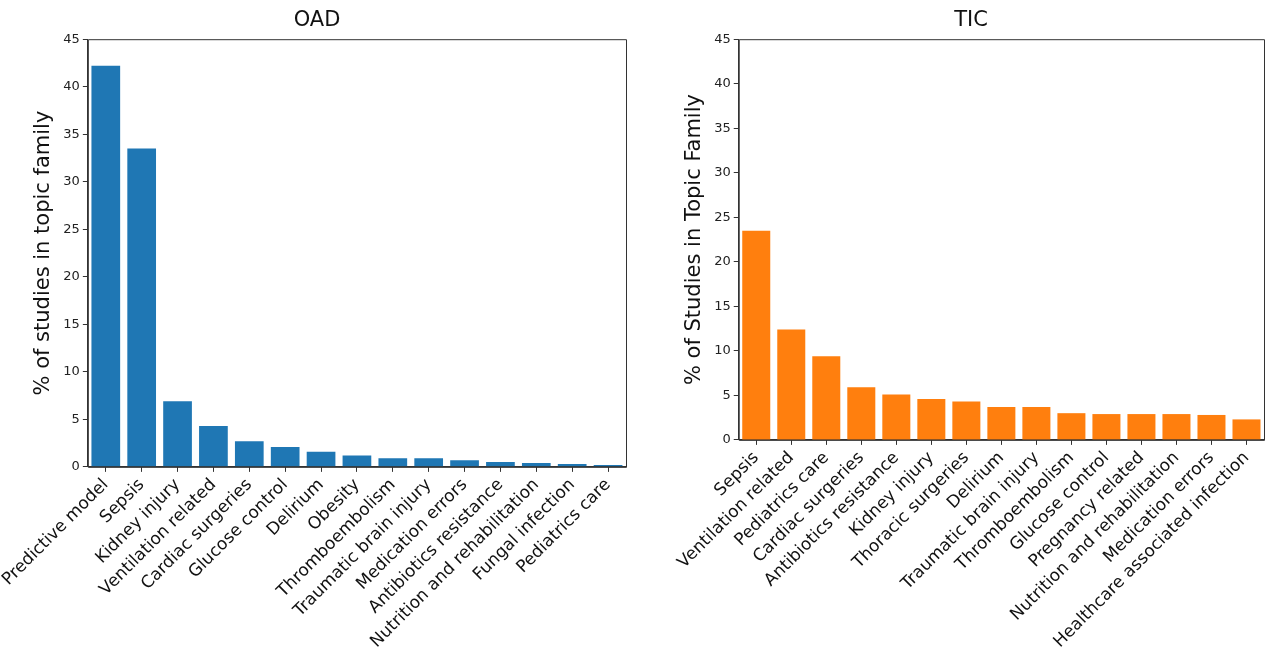 This screenshot has height=659, width=1276. I want to click on chart-title: OAD, so click(317, 19).